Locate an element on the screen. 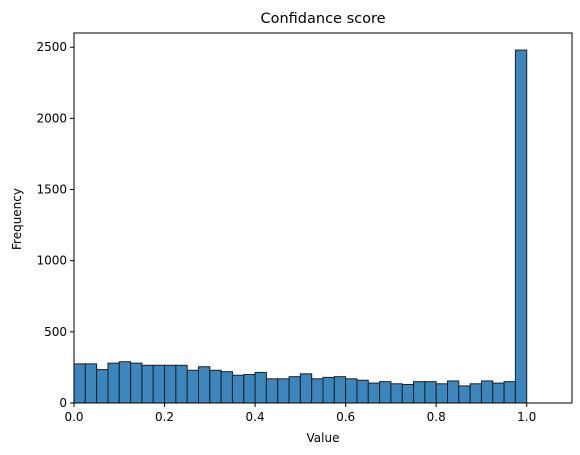  y-tick-label: 1000 is located at coordinates (51, 261).